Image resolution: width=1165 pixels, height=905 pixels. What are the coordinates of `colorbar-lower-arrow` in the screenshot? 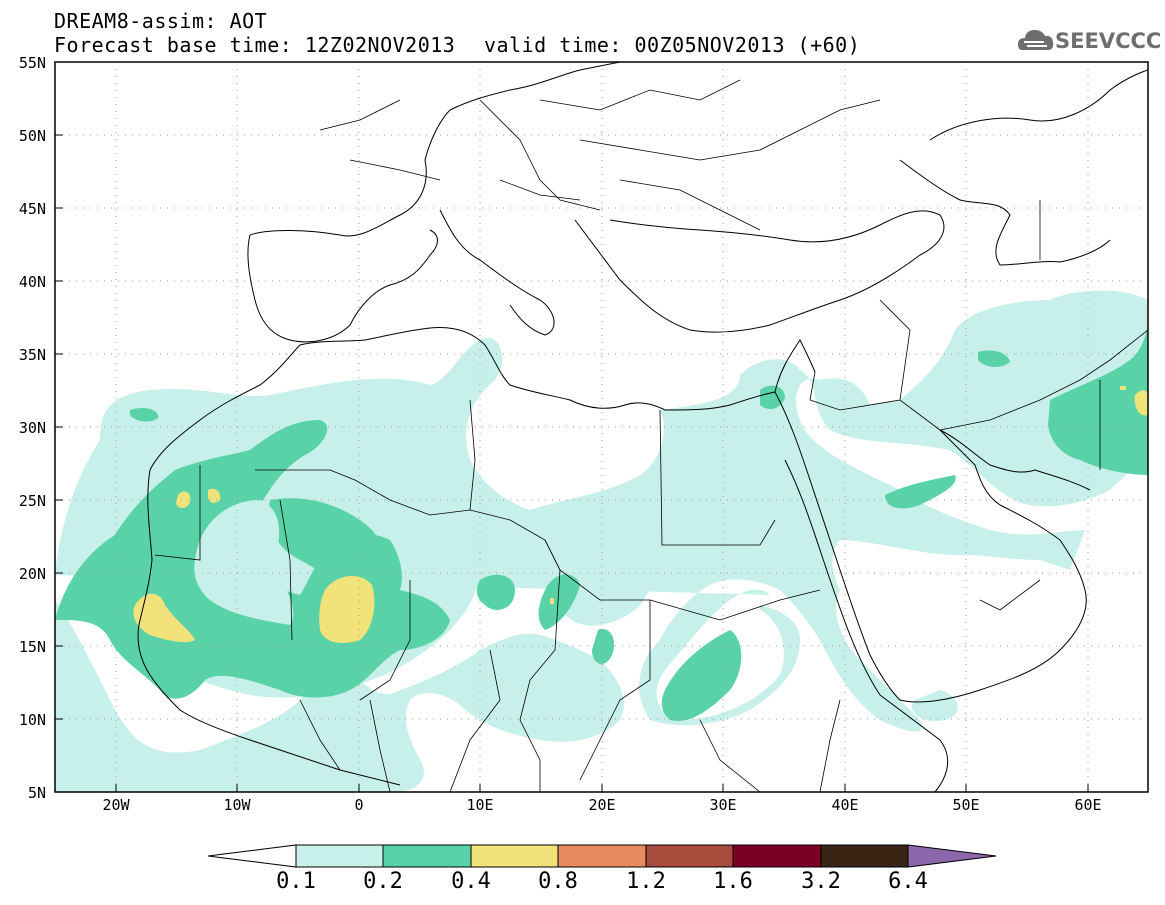 It's located at (252, 856).